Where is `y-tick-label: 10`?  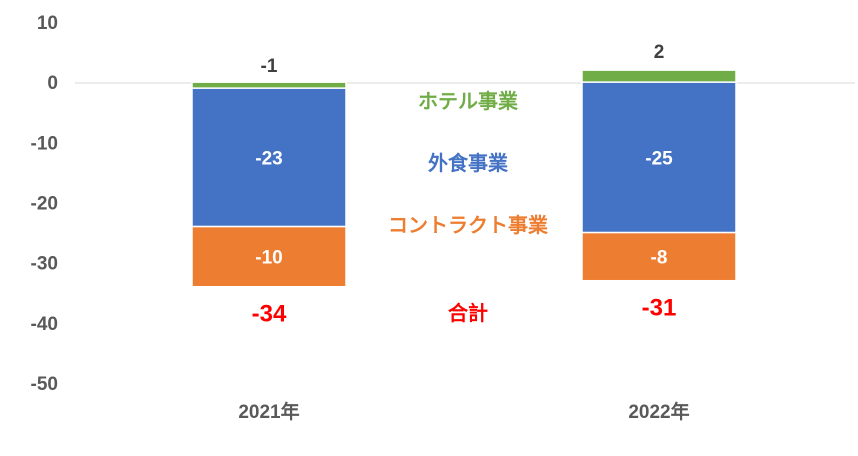 y-tick-label: 10 is located at coordinates (47, 23).